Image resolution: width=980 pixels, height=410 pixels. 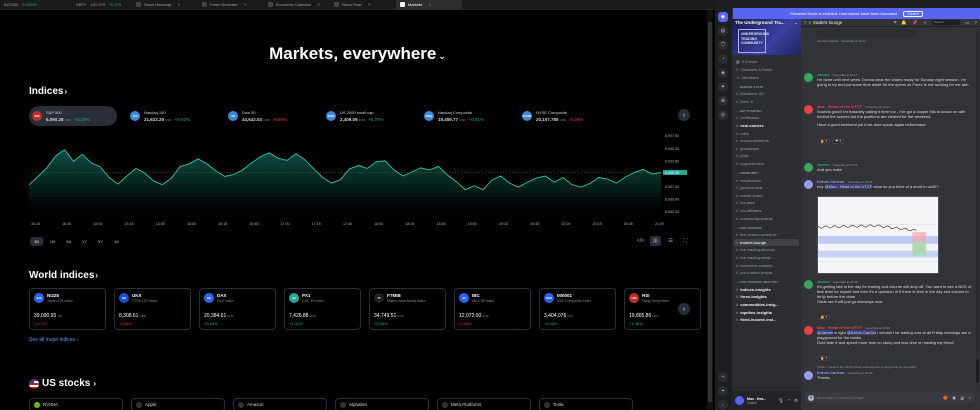 What do you see at coordinates (723, 31) in the screenshot?
I see `server-icon: ◍` at bounding box center [723, 31].